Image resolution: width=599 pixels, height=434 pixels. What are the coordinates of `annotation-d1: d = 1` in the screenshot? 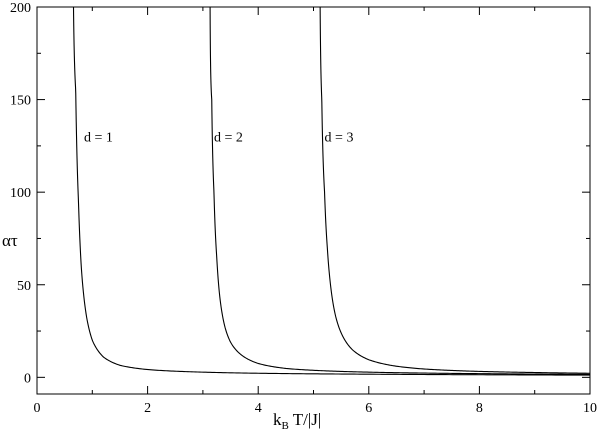 It's located at (98, 138).